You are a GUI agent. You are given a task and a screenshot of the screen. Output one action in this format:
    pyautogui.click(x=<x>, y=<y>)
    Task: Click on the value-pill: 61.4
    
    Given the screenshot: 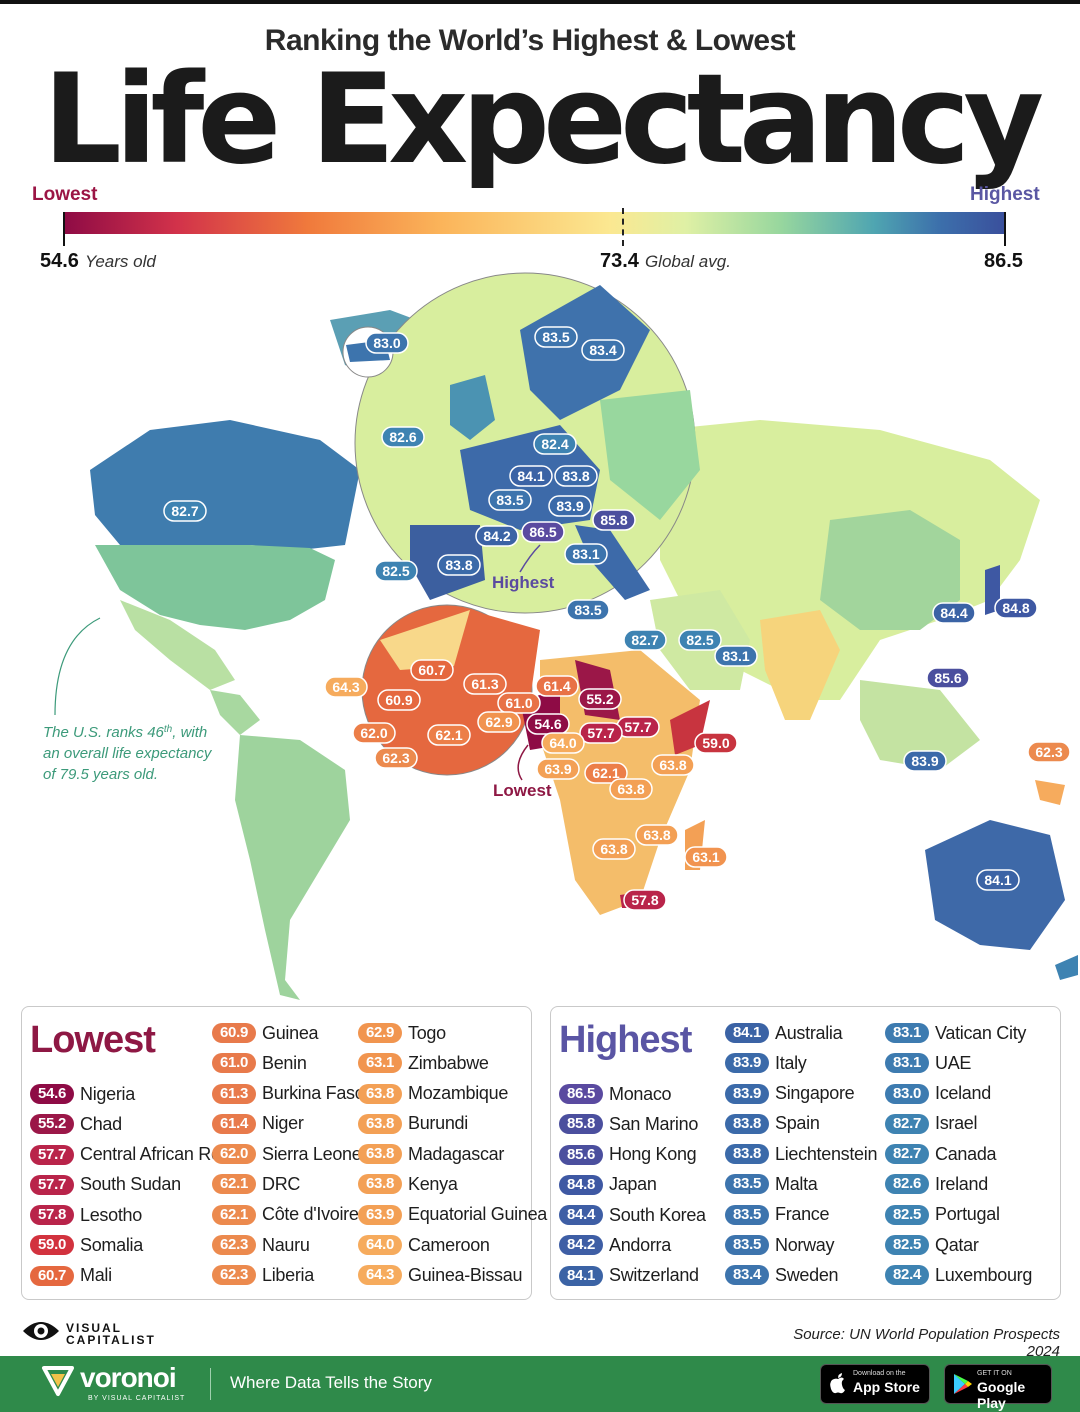 What is the action you would take?
    pyautogui.click(x=234, y=1123)
    